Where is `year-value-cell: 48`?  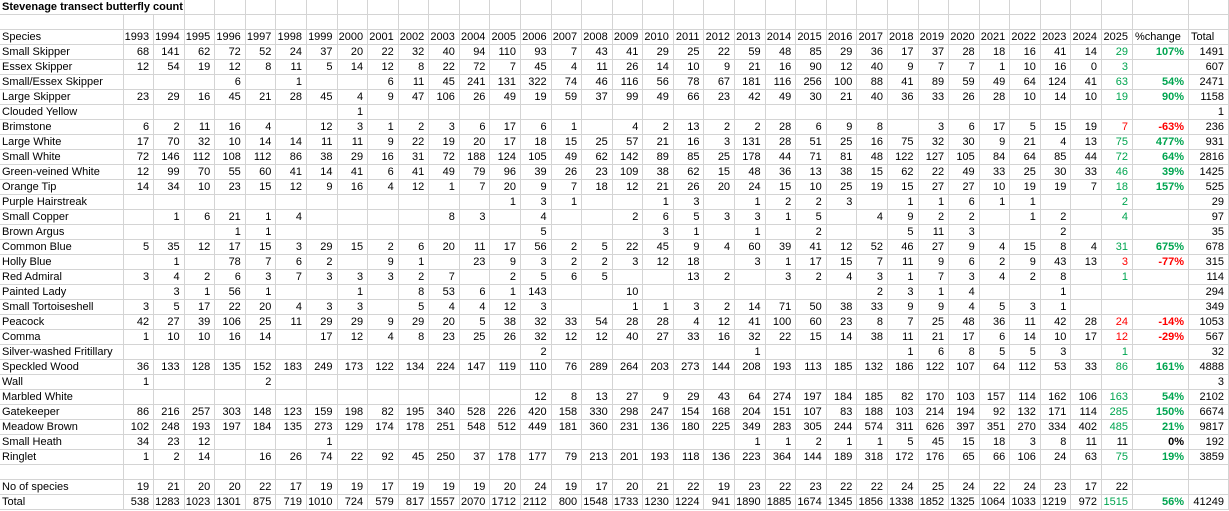
year-value-cell: 48 is located at coordinates (781, 52).